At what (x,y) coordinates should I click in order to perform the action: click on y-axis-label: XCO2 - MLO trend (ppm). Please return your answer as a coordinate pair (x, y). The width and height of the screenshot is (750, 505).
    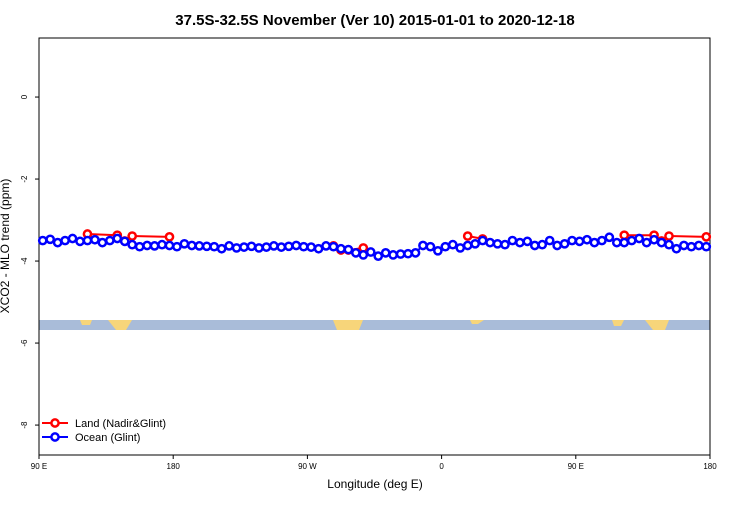
    Looking at the image, I should click on (6, 246).